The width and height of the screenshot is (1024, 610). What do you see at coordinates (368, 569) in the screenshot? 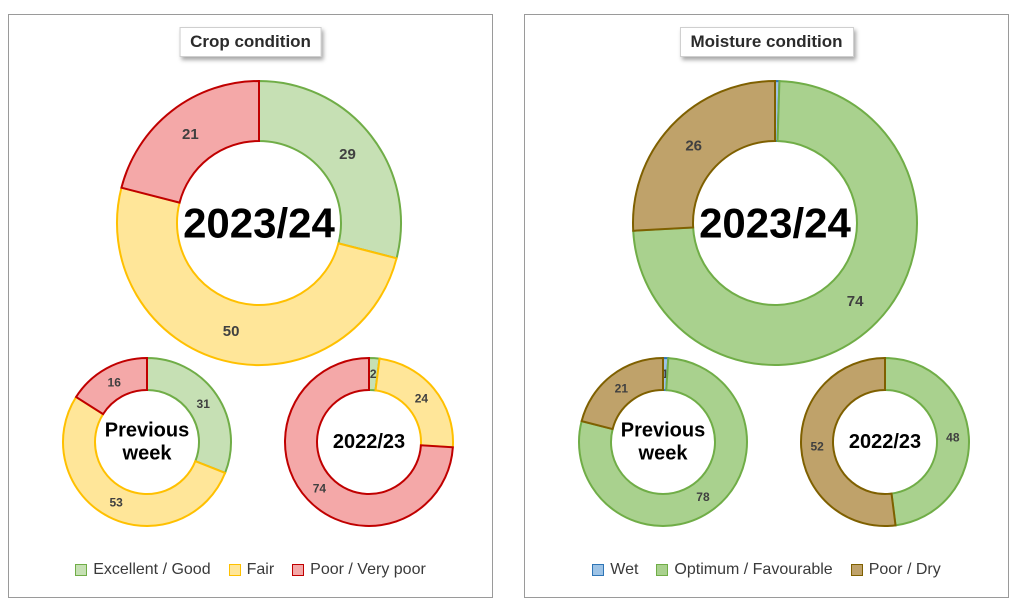
I see `legend-label: Poor / Very poor` at bounding box center [368, 569].